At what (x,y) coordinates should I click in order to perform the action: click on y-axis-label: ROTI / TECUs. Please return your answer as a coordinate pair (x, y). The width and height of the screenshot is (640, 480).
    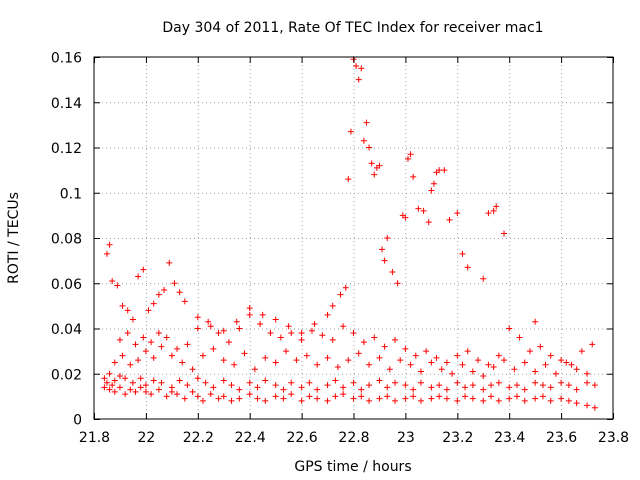
    Looking at the image, I should click on (14, 238).